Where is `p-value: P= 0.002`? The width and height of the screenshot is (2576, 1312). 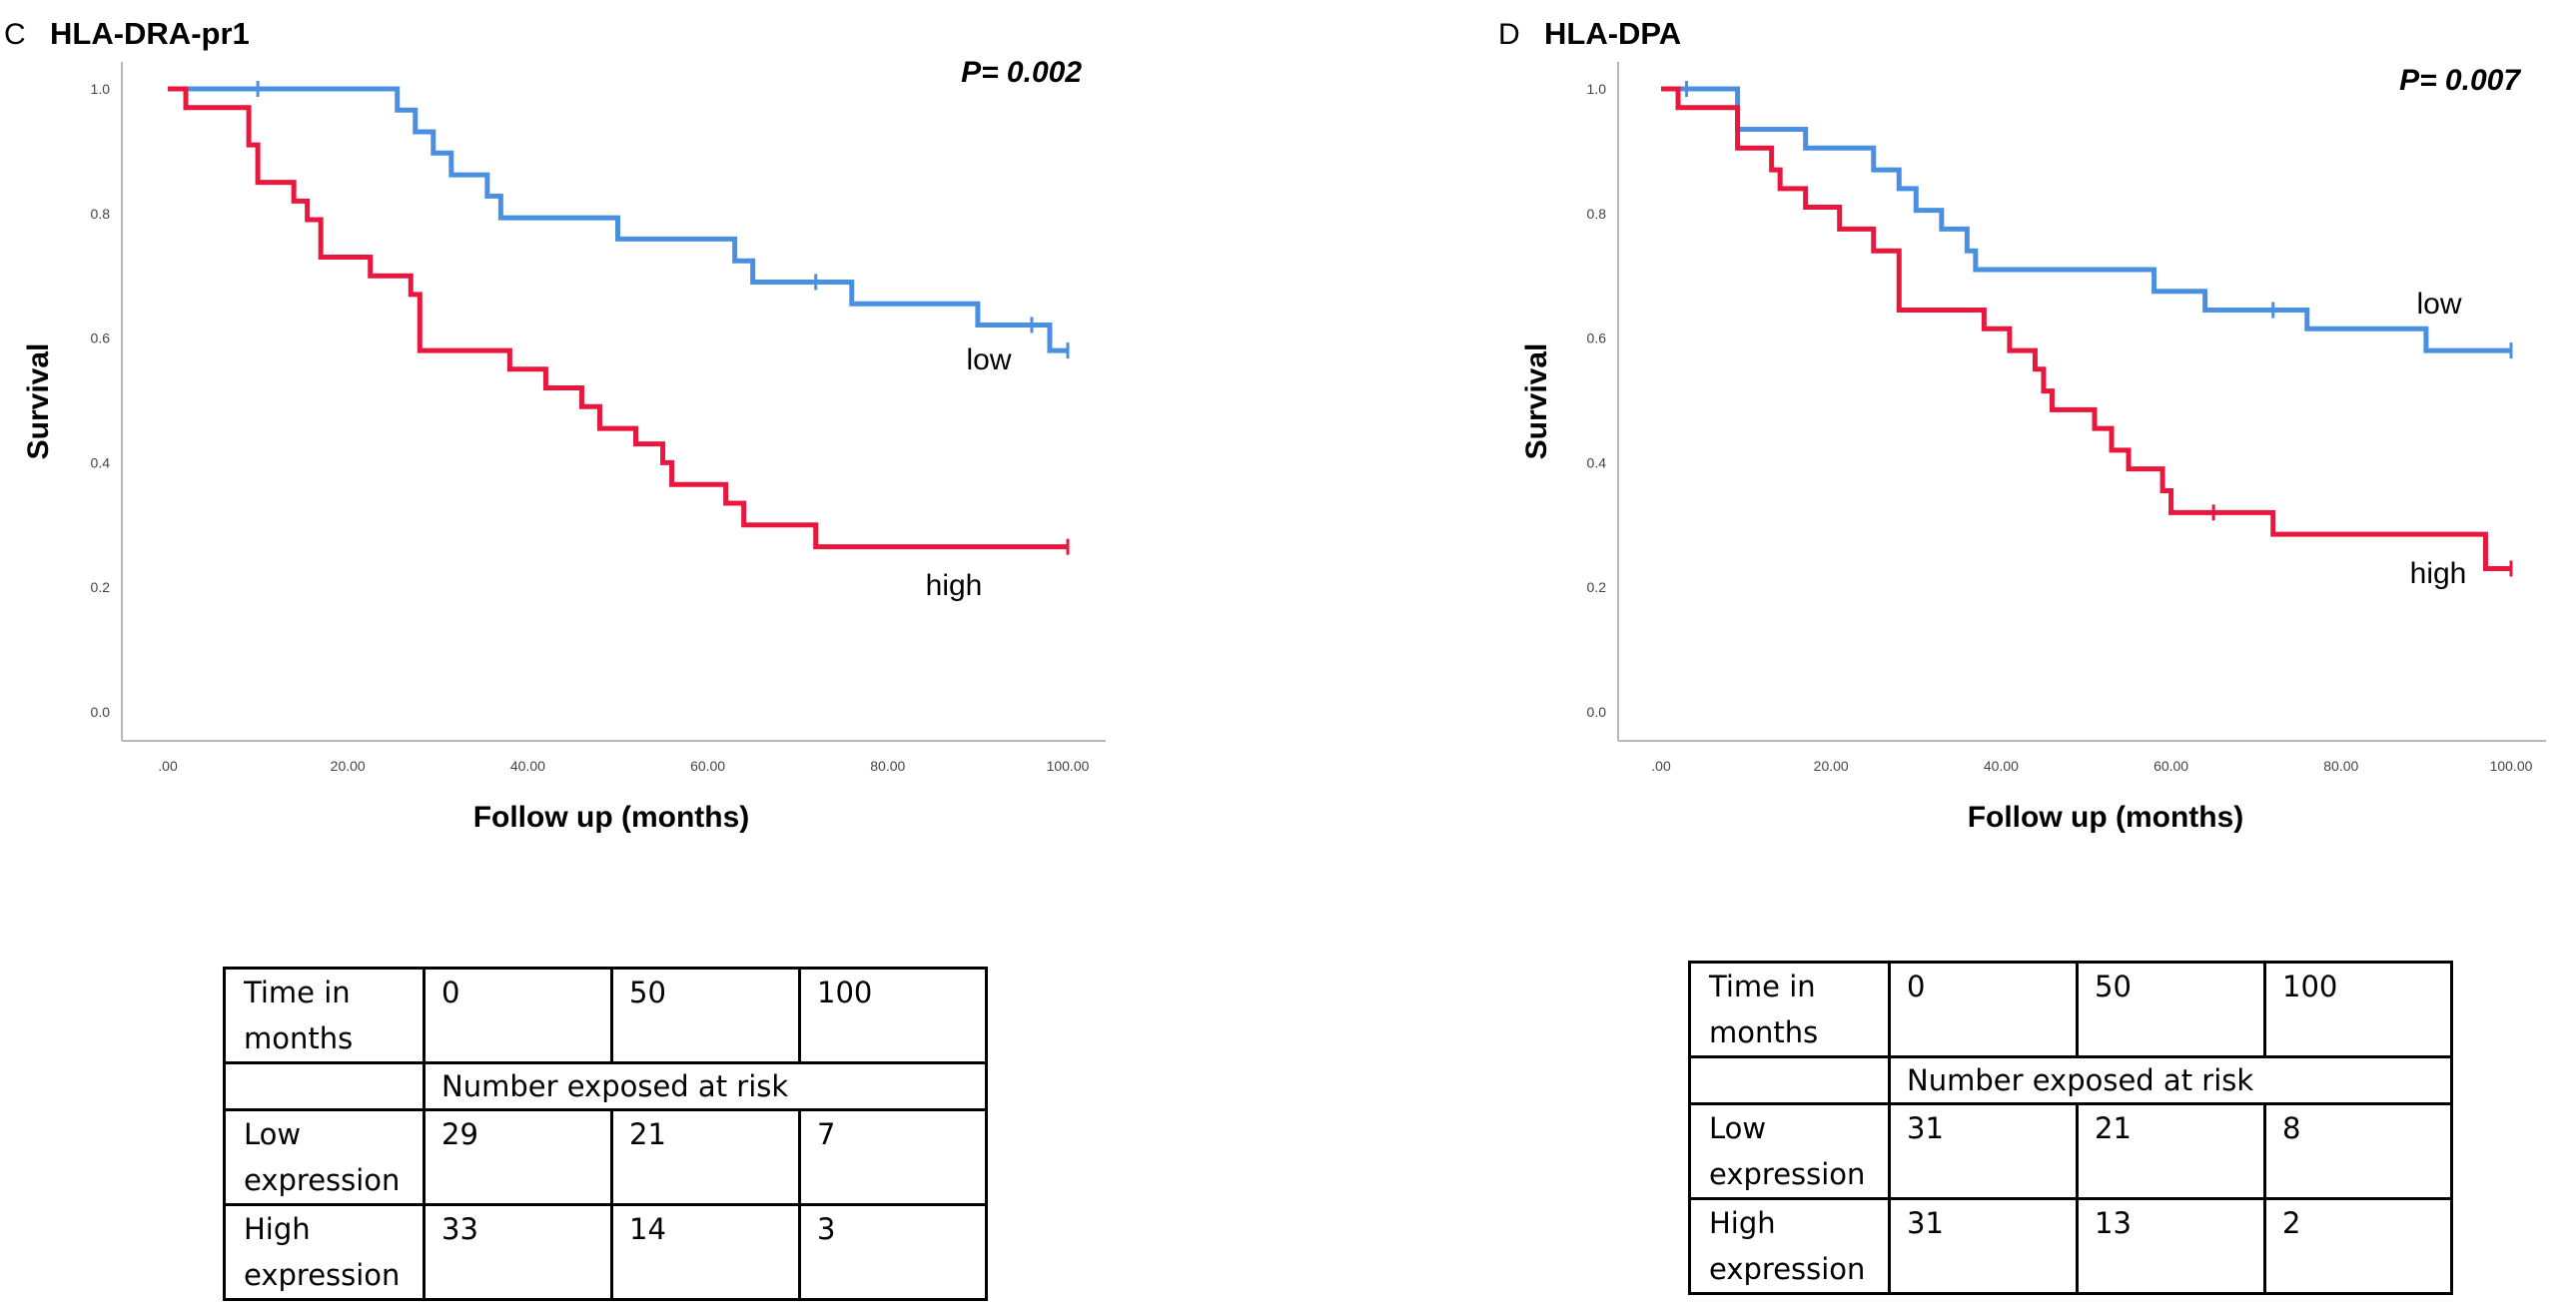 p-value: P= 0.002 is located at coordinates (1022, 72).